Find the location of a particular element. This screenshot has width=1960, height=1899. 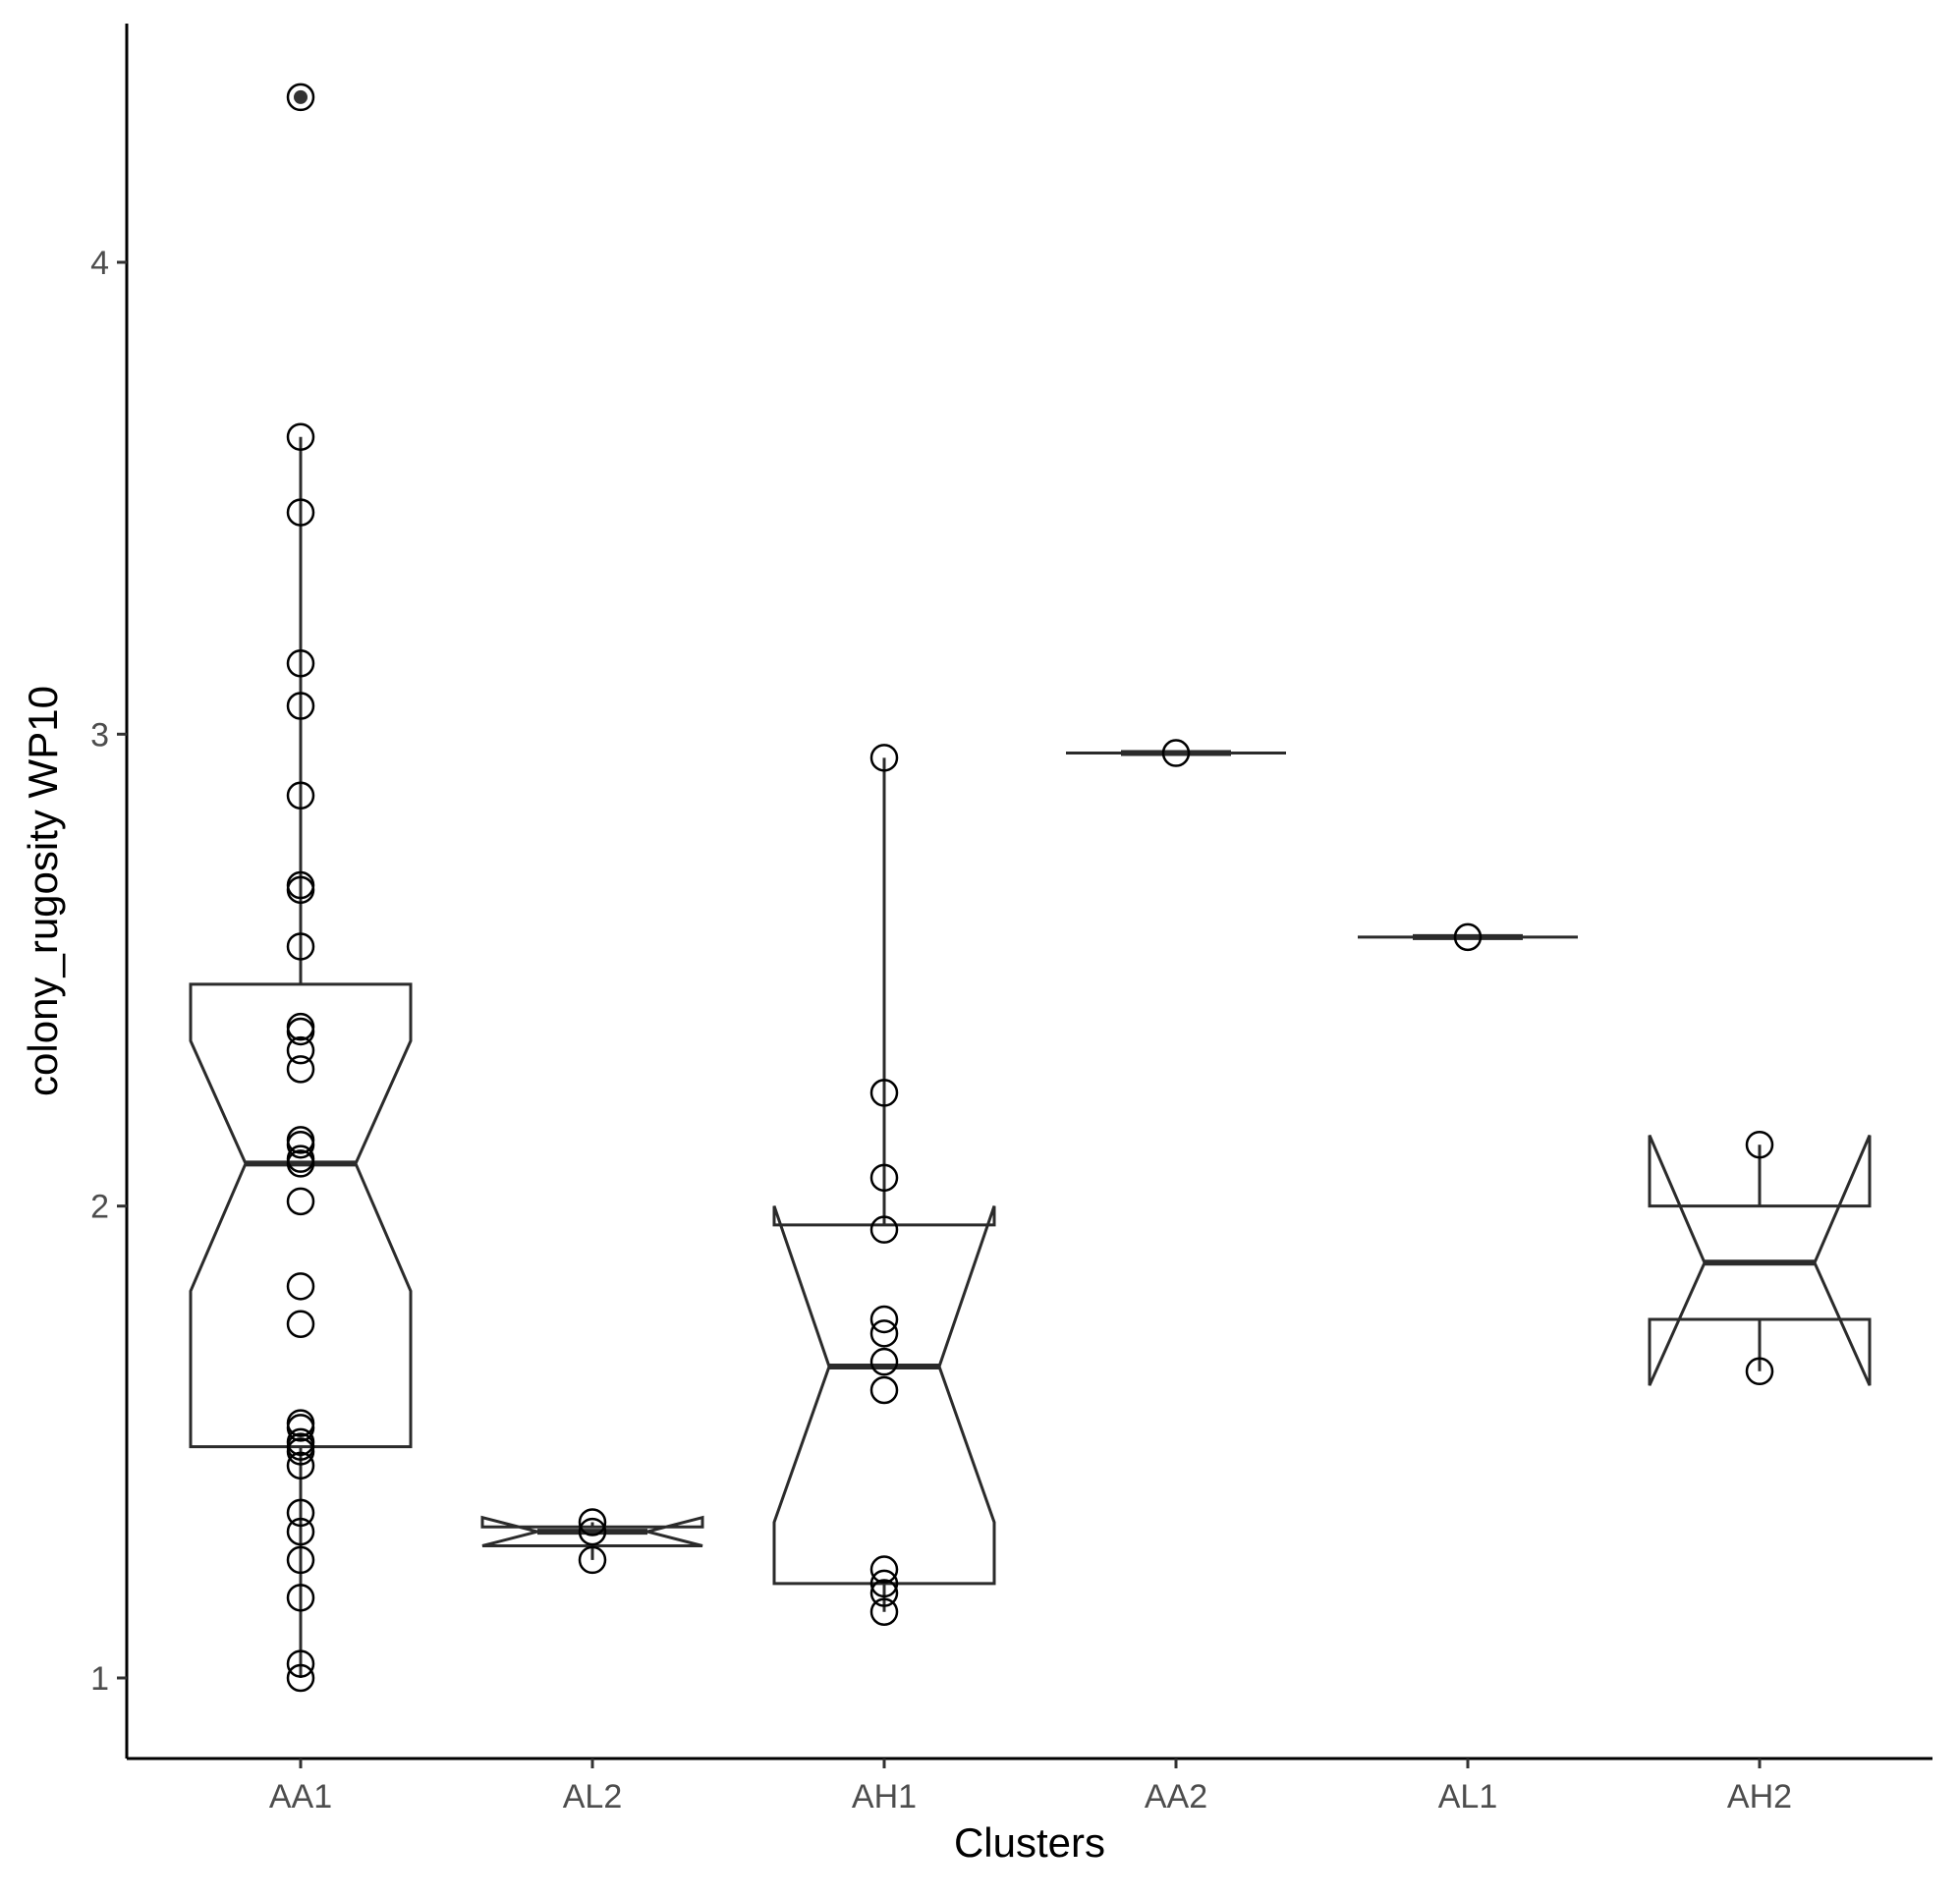

x-tick-label: AL2 is located at coordinates (593, 1796).